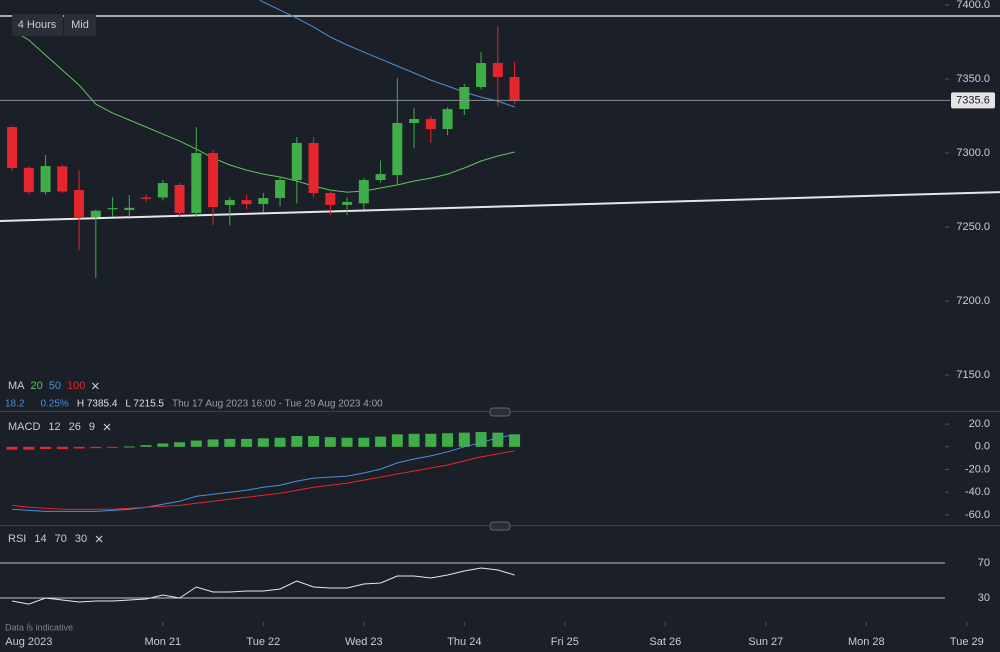 The width and height of the screenshot is (1000, 652). I want to click on info-text: 18.2, so click(15, 404).